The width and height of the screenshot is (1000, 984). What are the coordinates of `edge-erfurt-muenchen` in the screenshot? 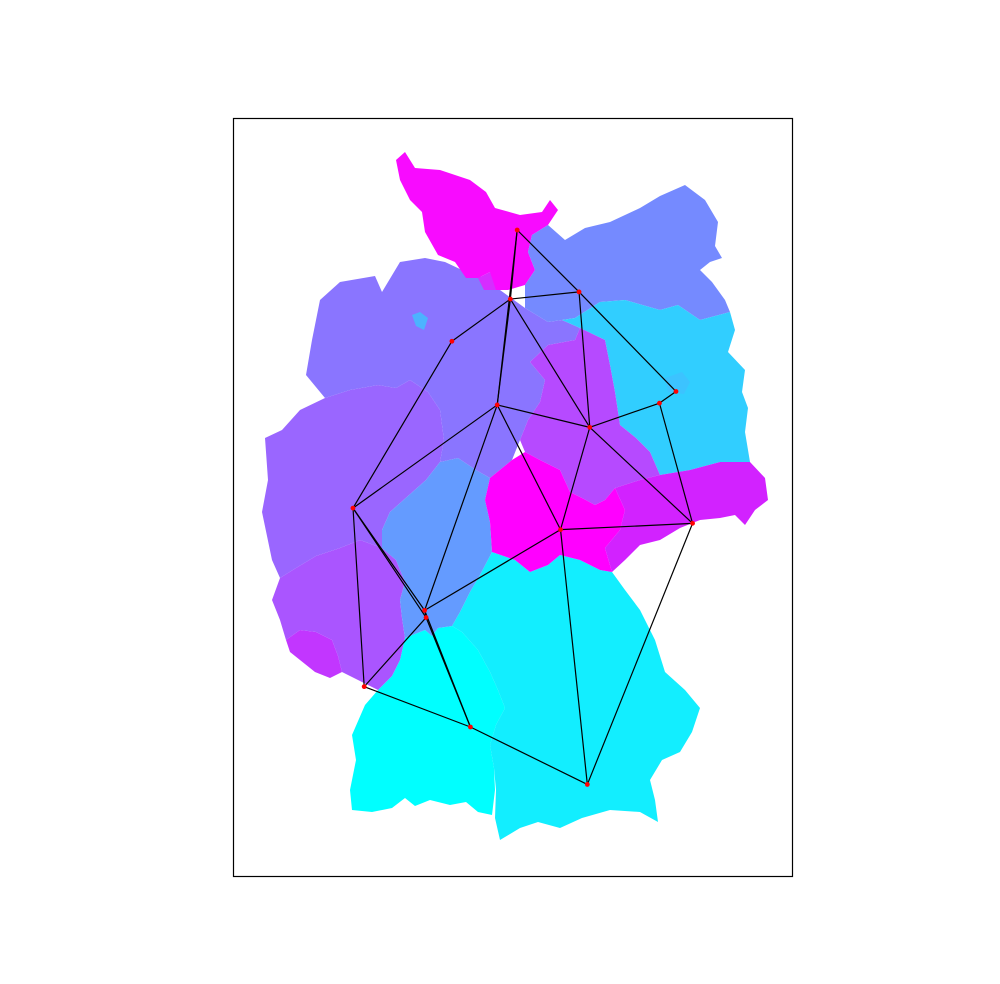 It's located at (573, 657).